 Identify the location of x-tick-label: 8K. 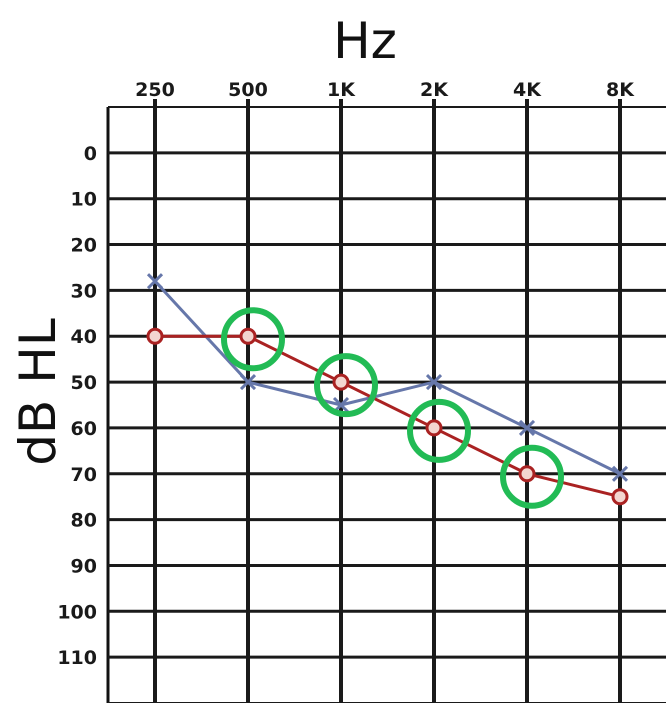
(620, 90).